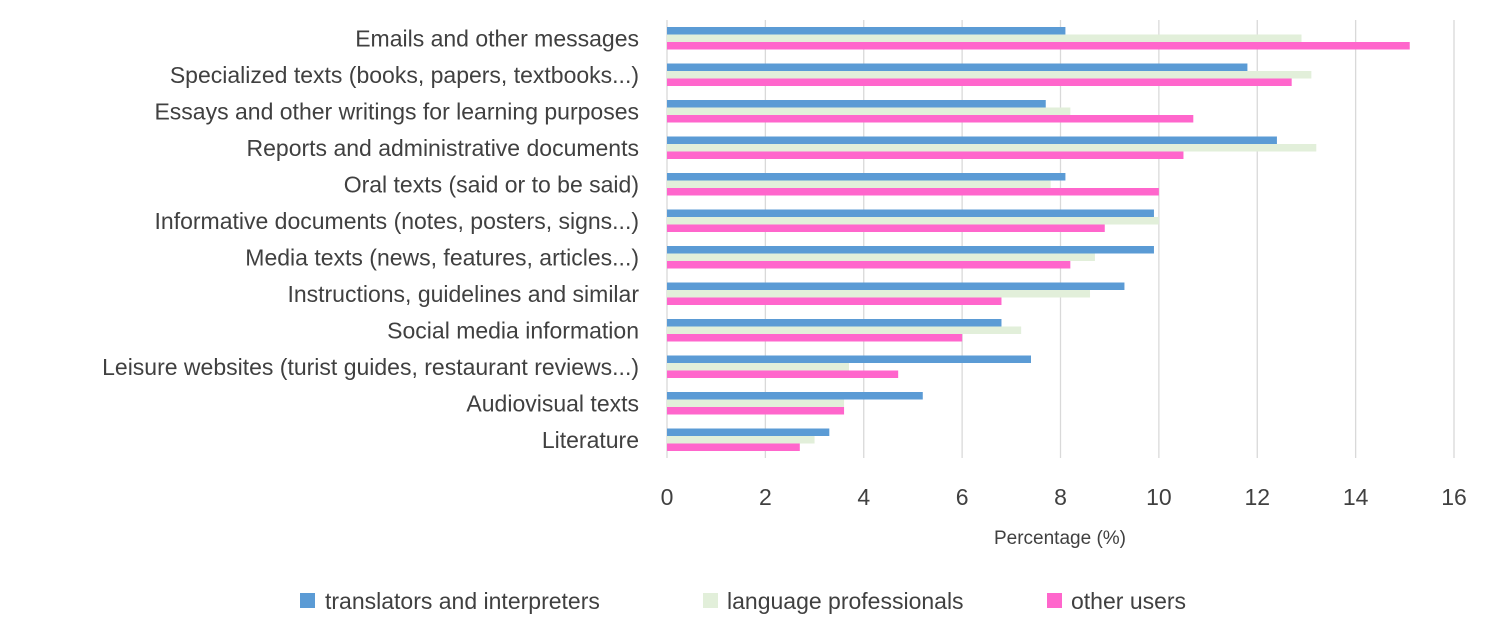 This screenshot has height=637, width=1493. Describe the element at coordinates (462, 601) in the screenshot. I see `legend-label: translators and interpreters` at that location.